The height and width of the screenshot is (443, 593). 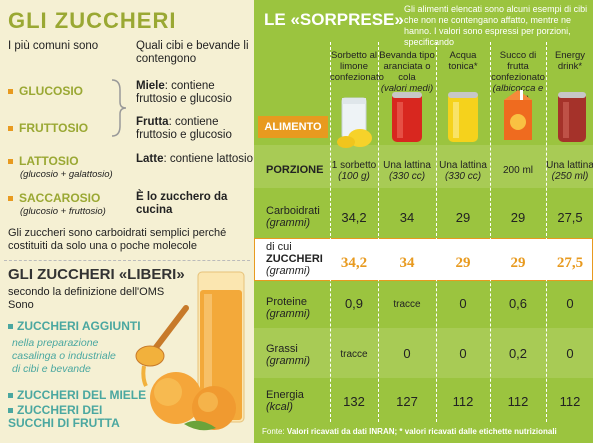 What do you see at coordinates (184, 128) in the screenshot?
I see `desc-frutta: Frutta: contiene fruttosio e glucosio` at bounding box center [184, 128].